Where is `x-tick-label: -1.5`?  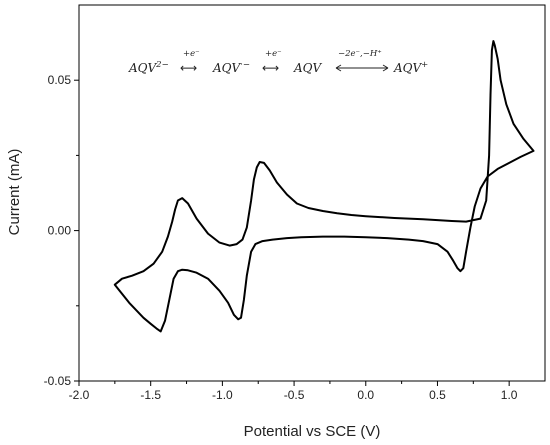 x-tick-label: -1.5 is located at coordinates (150, 395).